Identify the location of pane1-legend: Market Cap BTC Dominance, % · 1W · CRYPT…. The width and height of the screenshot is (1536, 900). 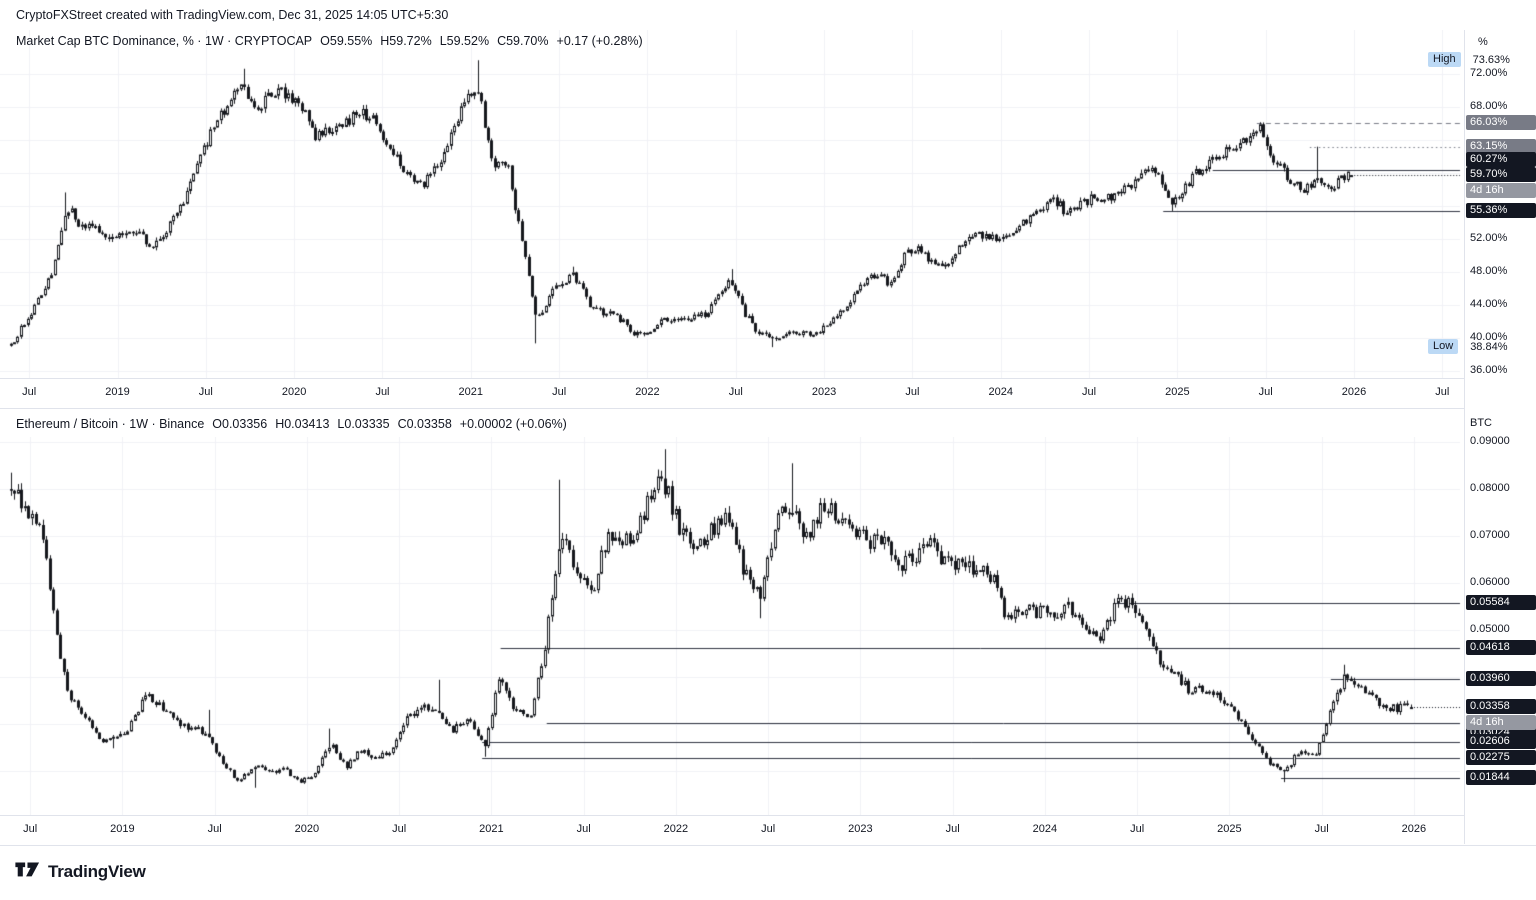
(329, 41).